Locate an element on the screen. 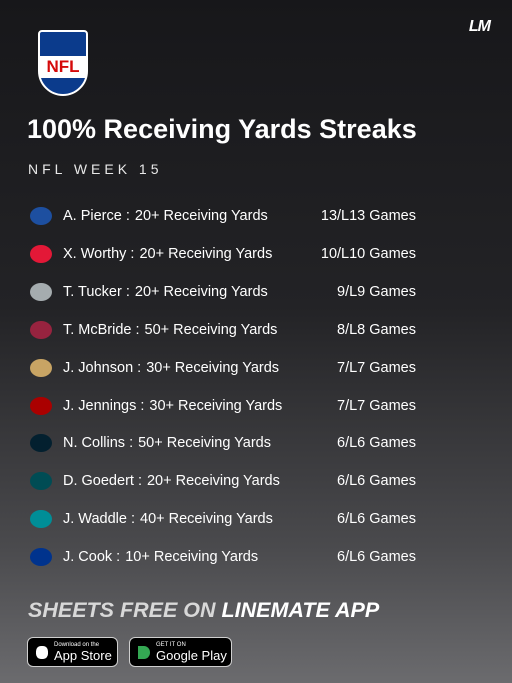 The height and width of the screenshot is (683, 512). streak-record: 8/L8 Games is located at coordinates (376, 329).